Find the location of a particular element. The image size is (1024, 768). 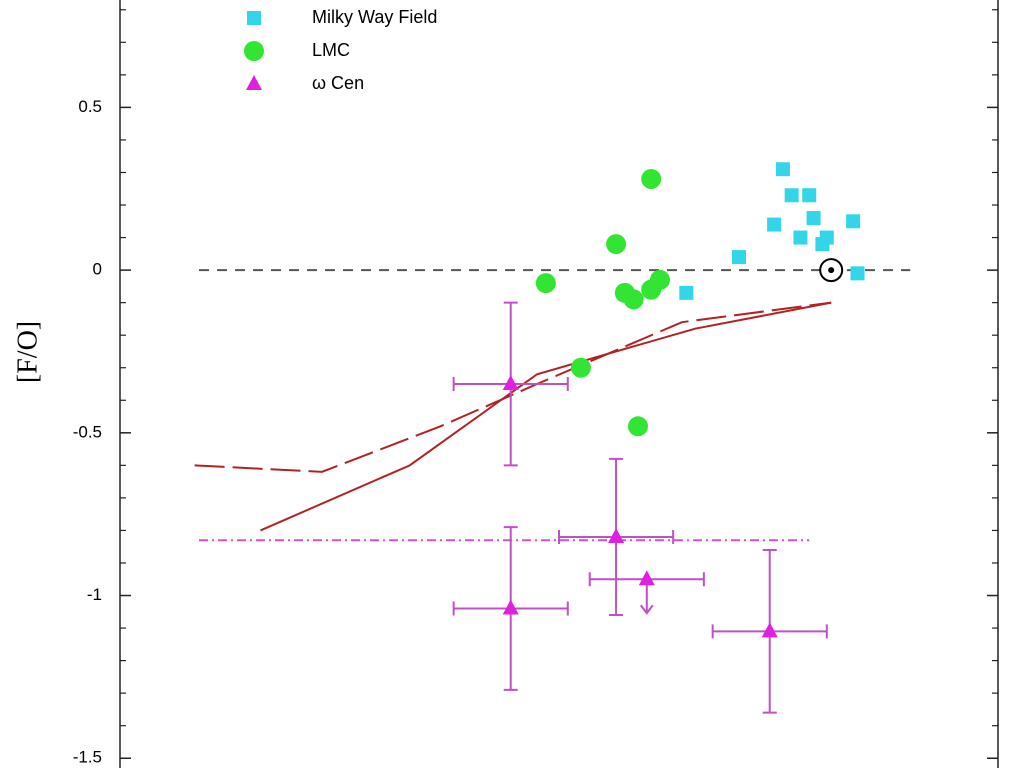

solar-symbol-dot is located at coordinates (831, 270).